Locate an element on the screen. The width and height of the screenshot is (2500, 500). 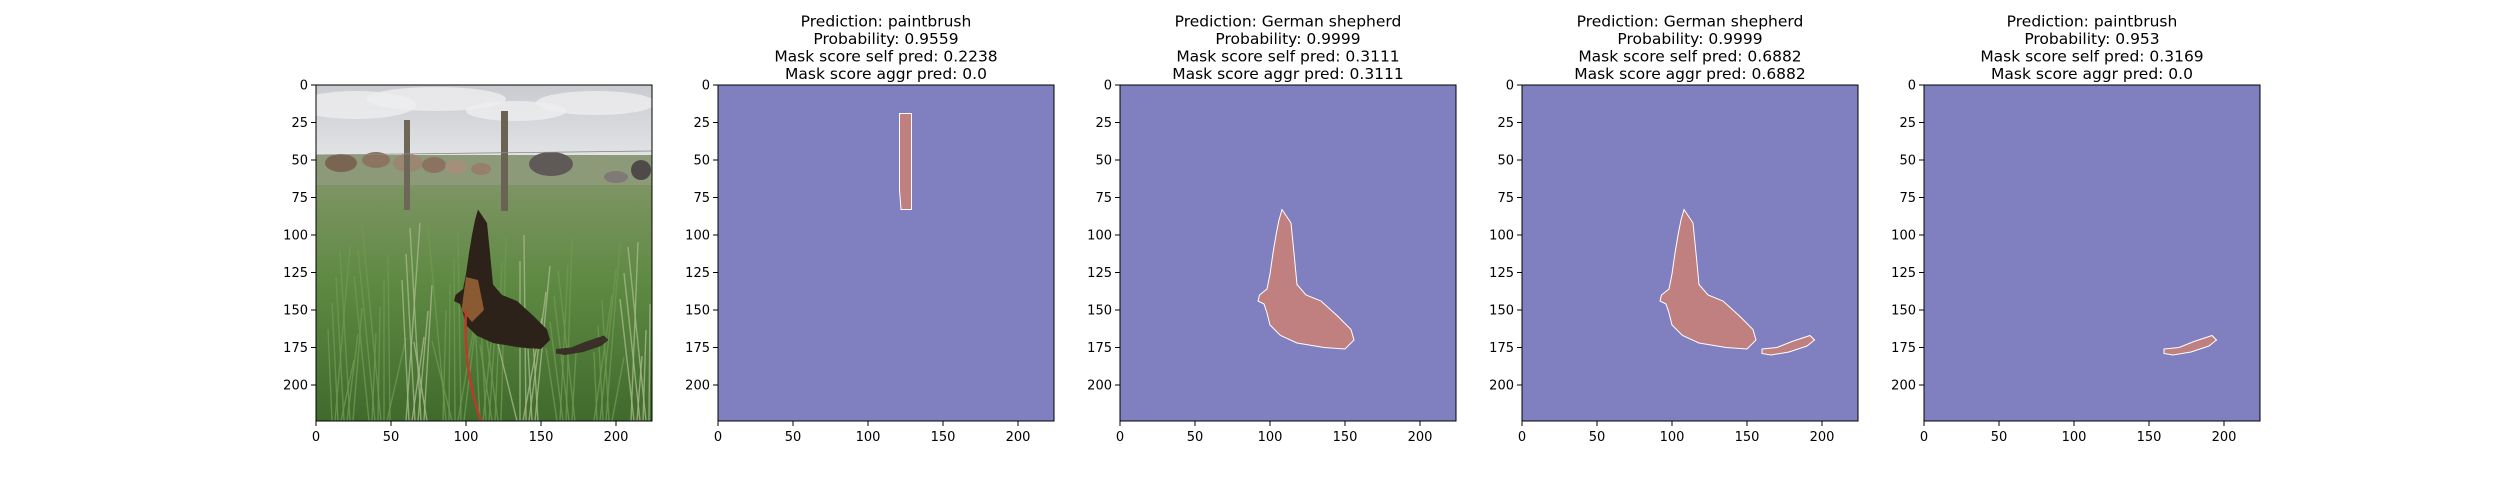
panel-title-line: Mask score self pred: 0.2238 is located at coordinates (885, 57).